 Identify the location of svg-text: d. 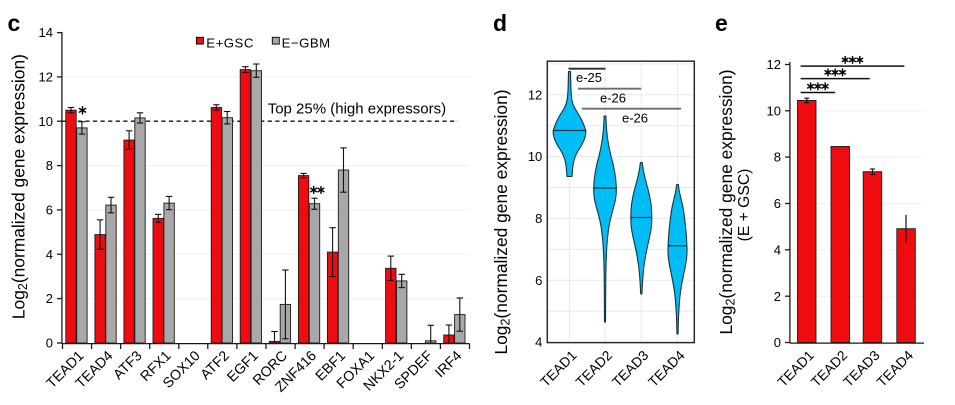
(500, 23).